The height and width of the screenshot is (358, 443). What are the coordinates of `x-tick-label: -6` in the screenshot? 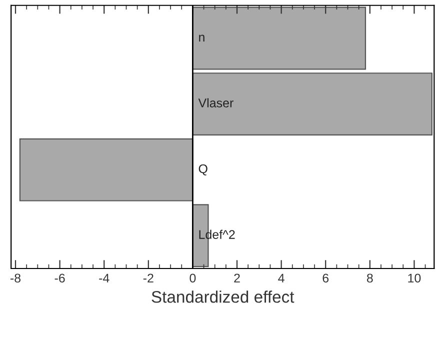 It's located at (59, 278).